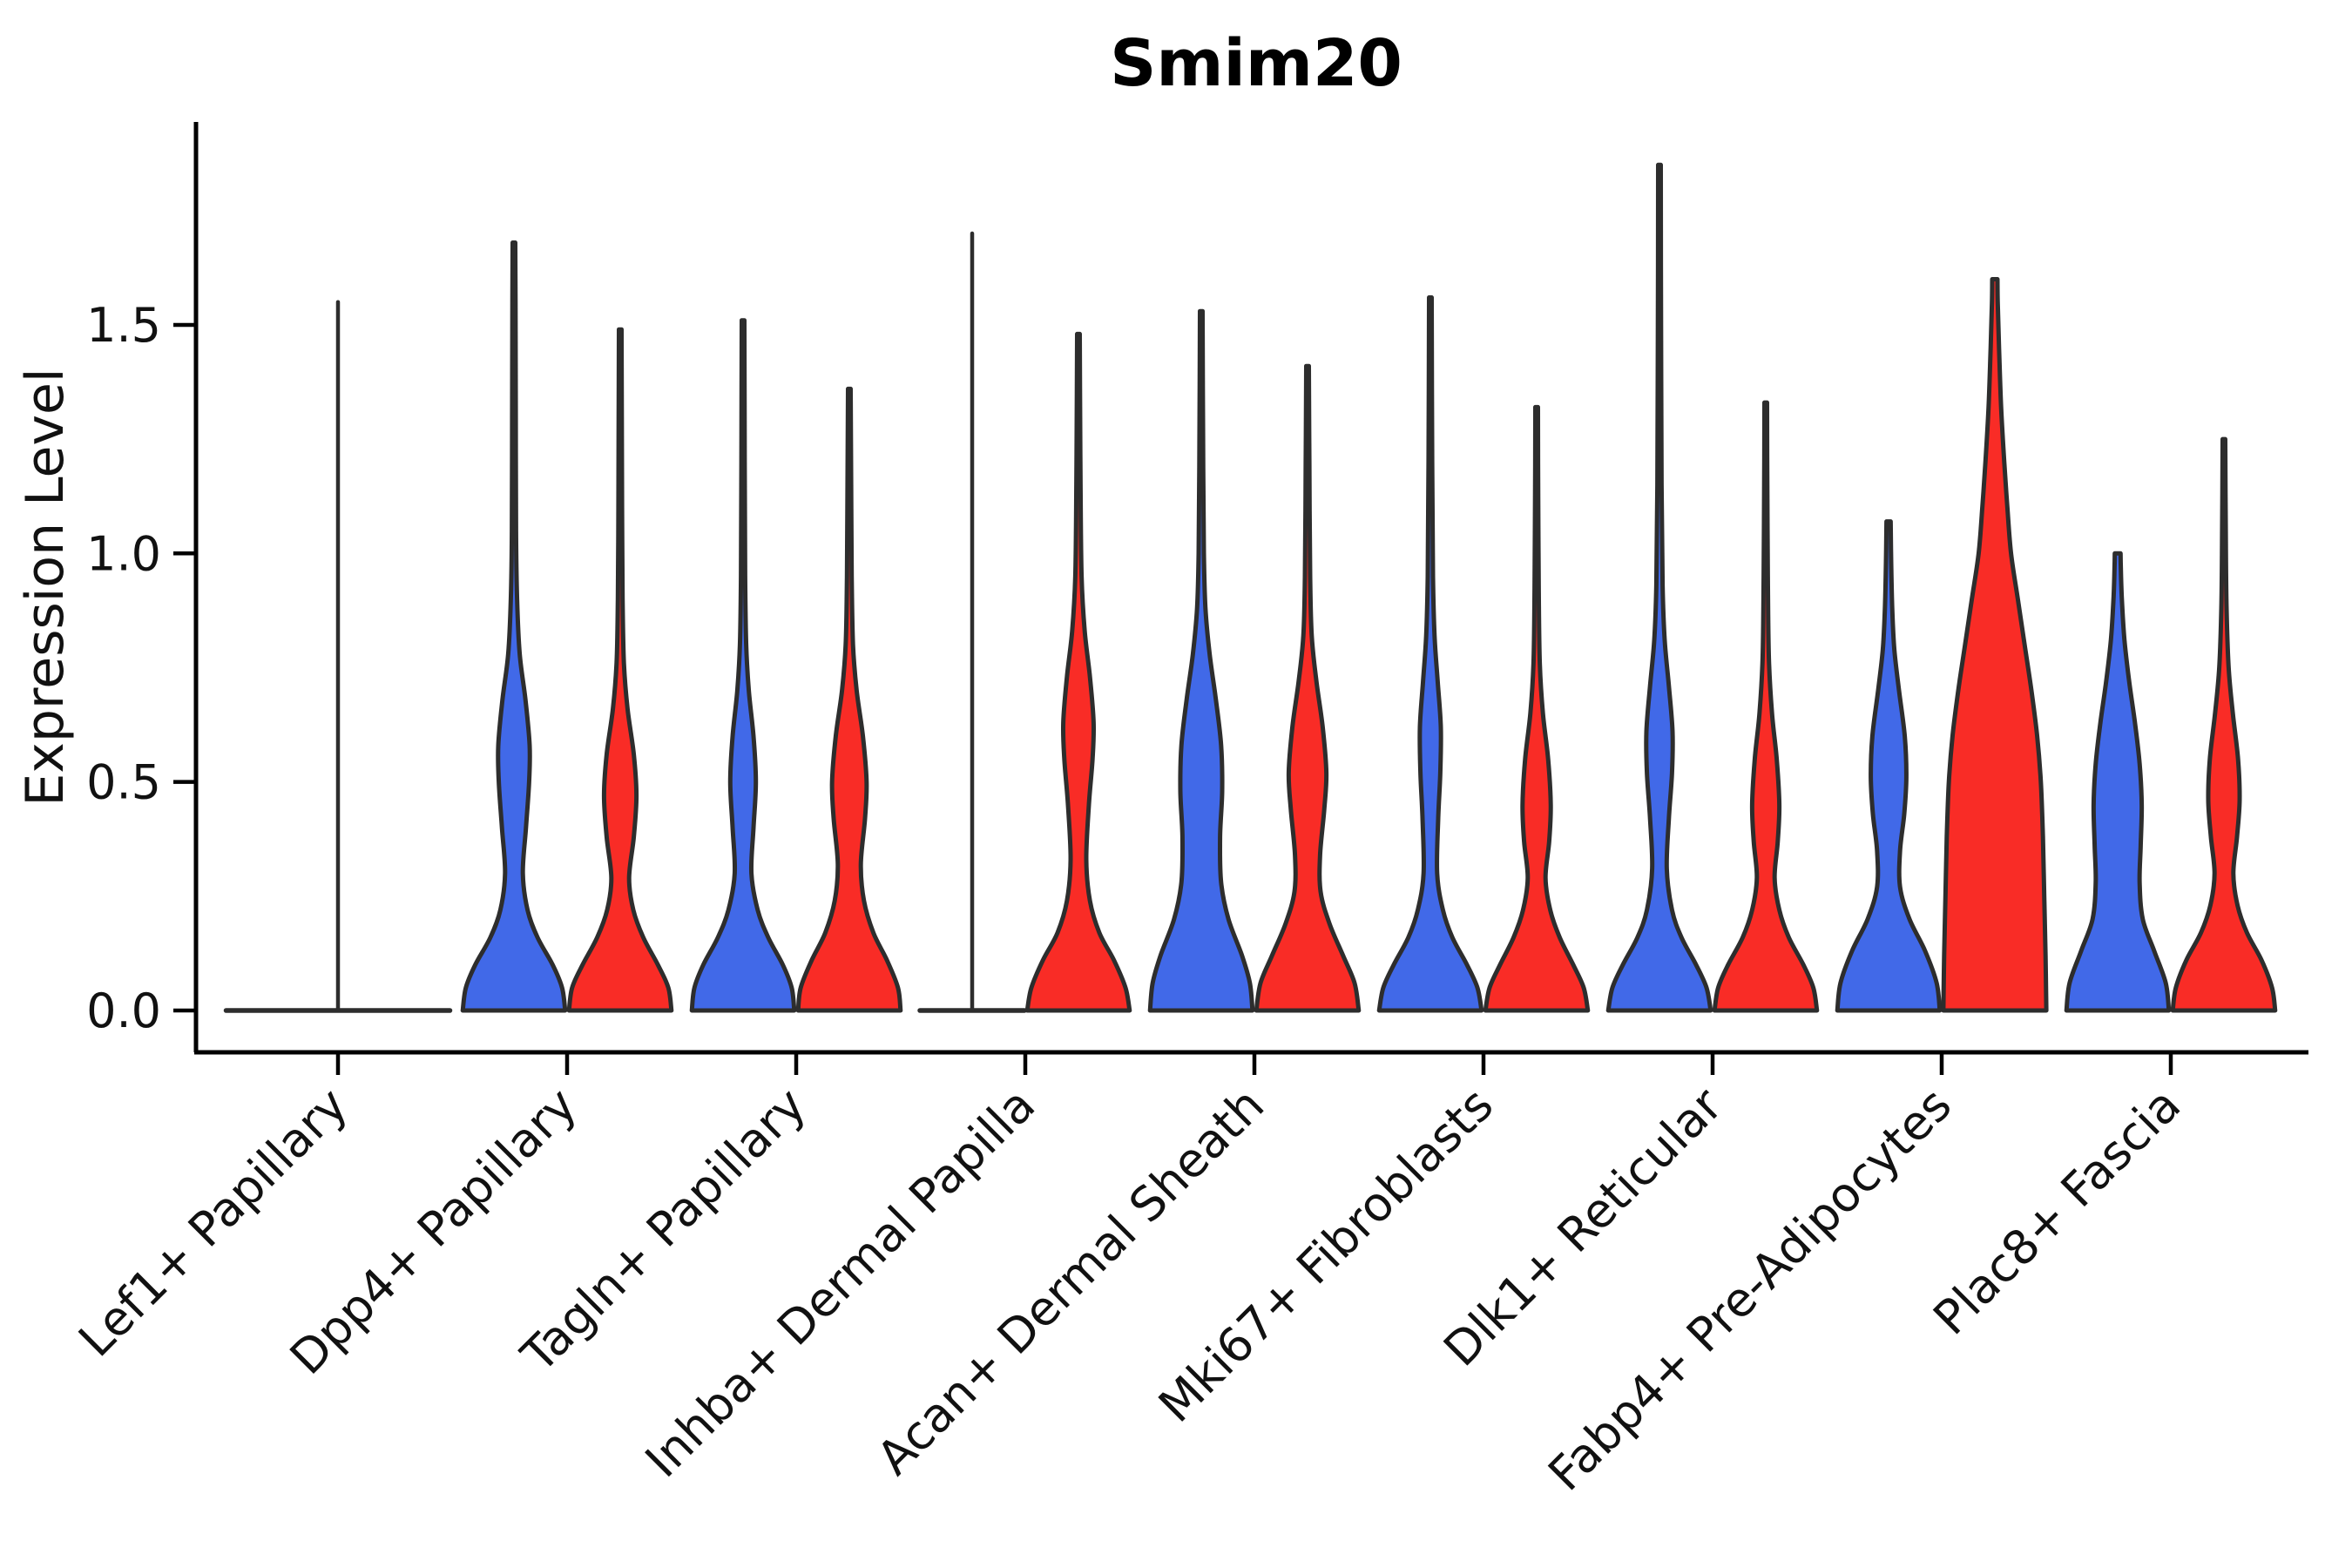  I want to click on violin-dpp4-blue, so click(514, 626).